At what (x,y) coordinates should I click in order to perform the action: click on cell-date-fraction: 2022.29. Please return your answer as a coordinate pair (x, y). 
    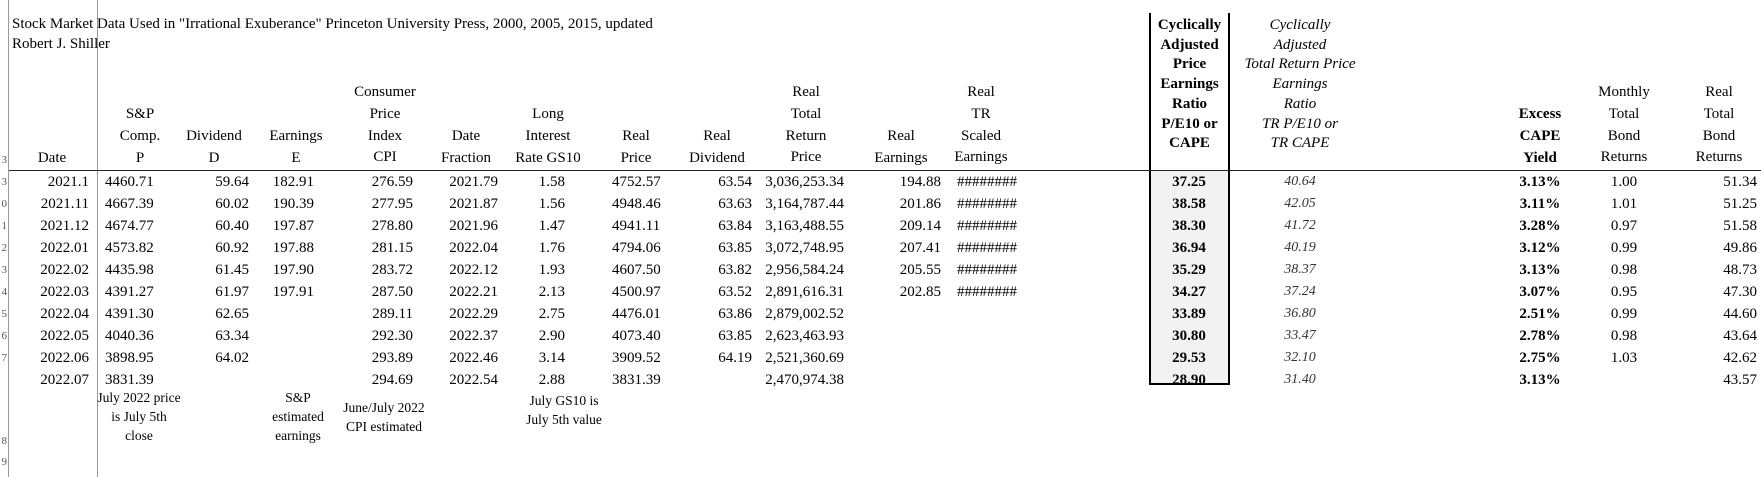
    Looking at the image, I should click on (473, 314).